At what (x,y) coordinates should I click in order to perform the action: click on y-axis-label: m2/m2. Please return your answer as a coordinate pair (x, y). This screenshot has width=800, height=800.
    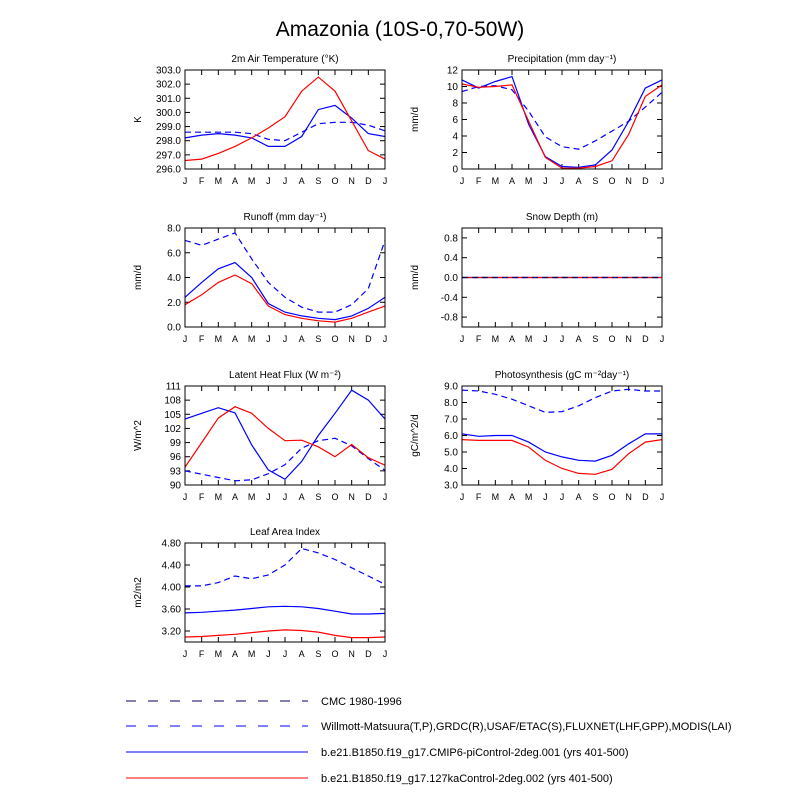
    Looking at the image, I should click on (138, 592).